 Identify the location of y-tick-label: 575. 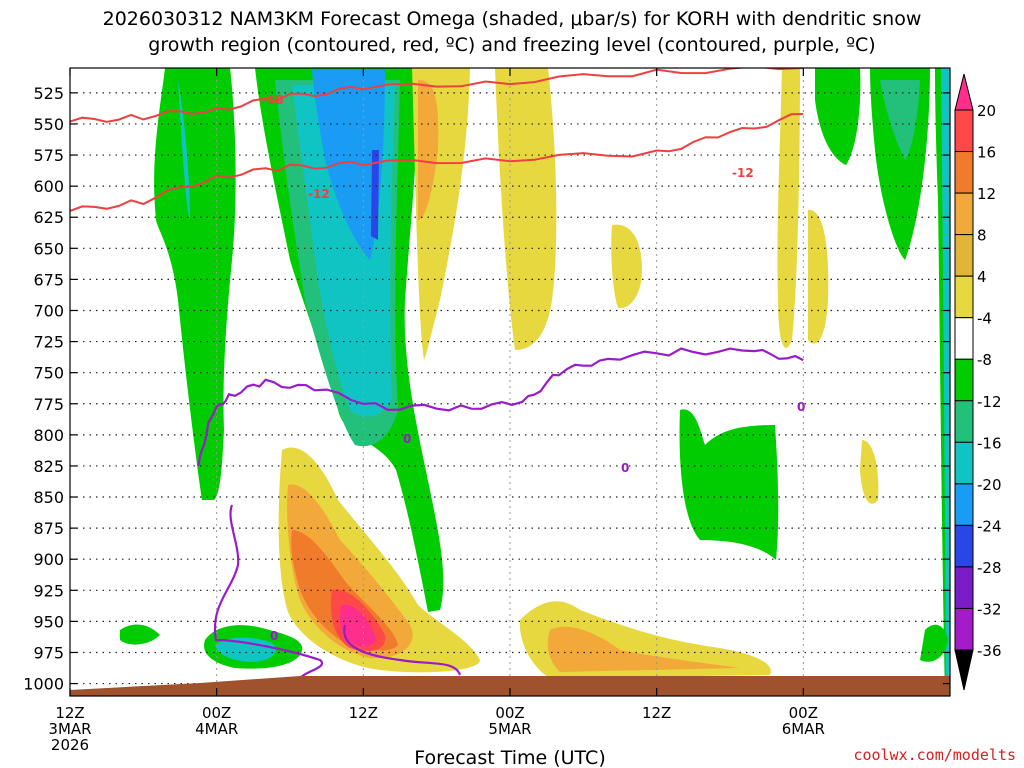
(48, 155).